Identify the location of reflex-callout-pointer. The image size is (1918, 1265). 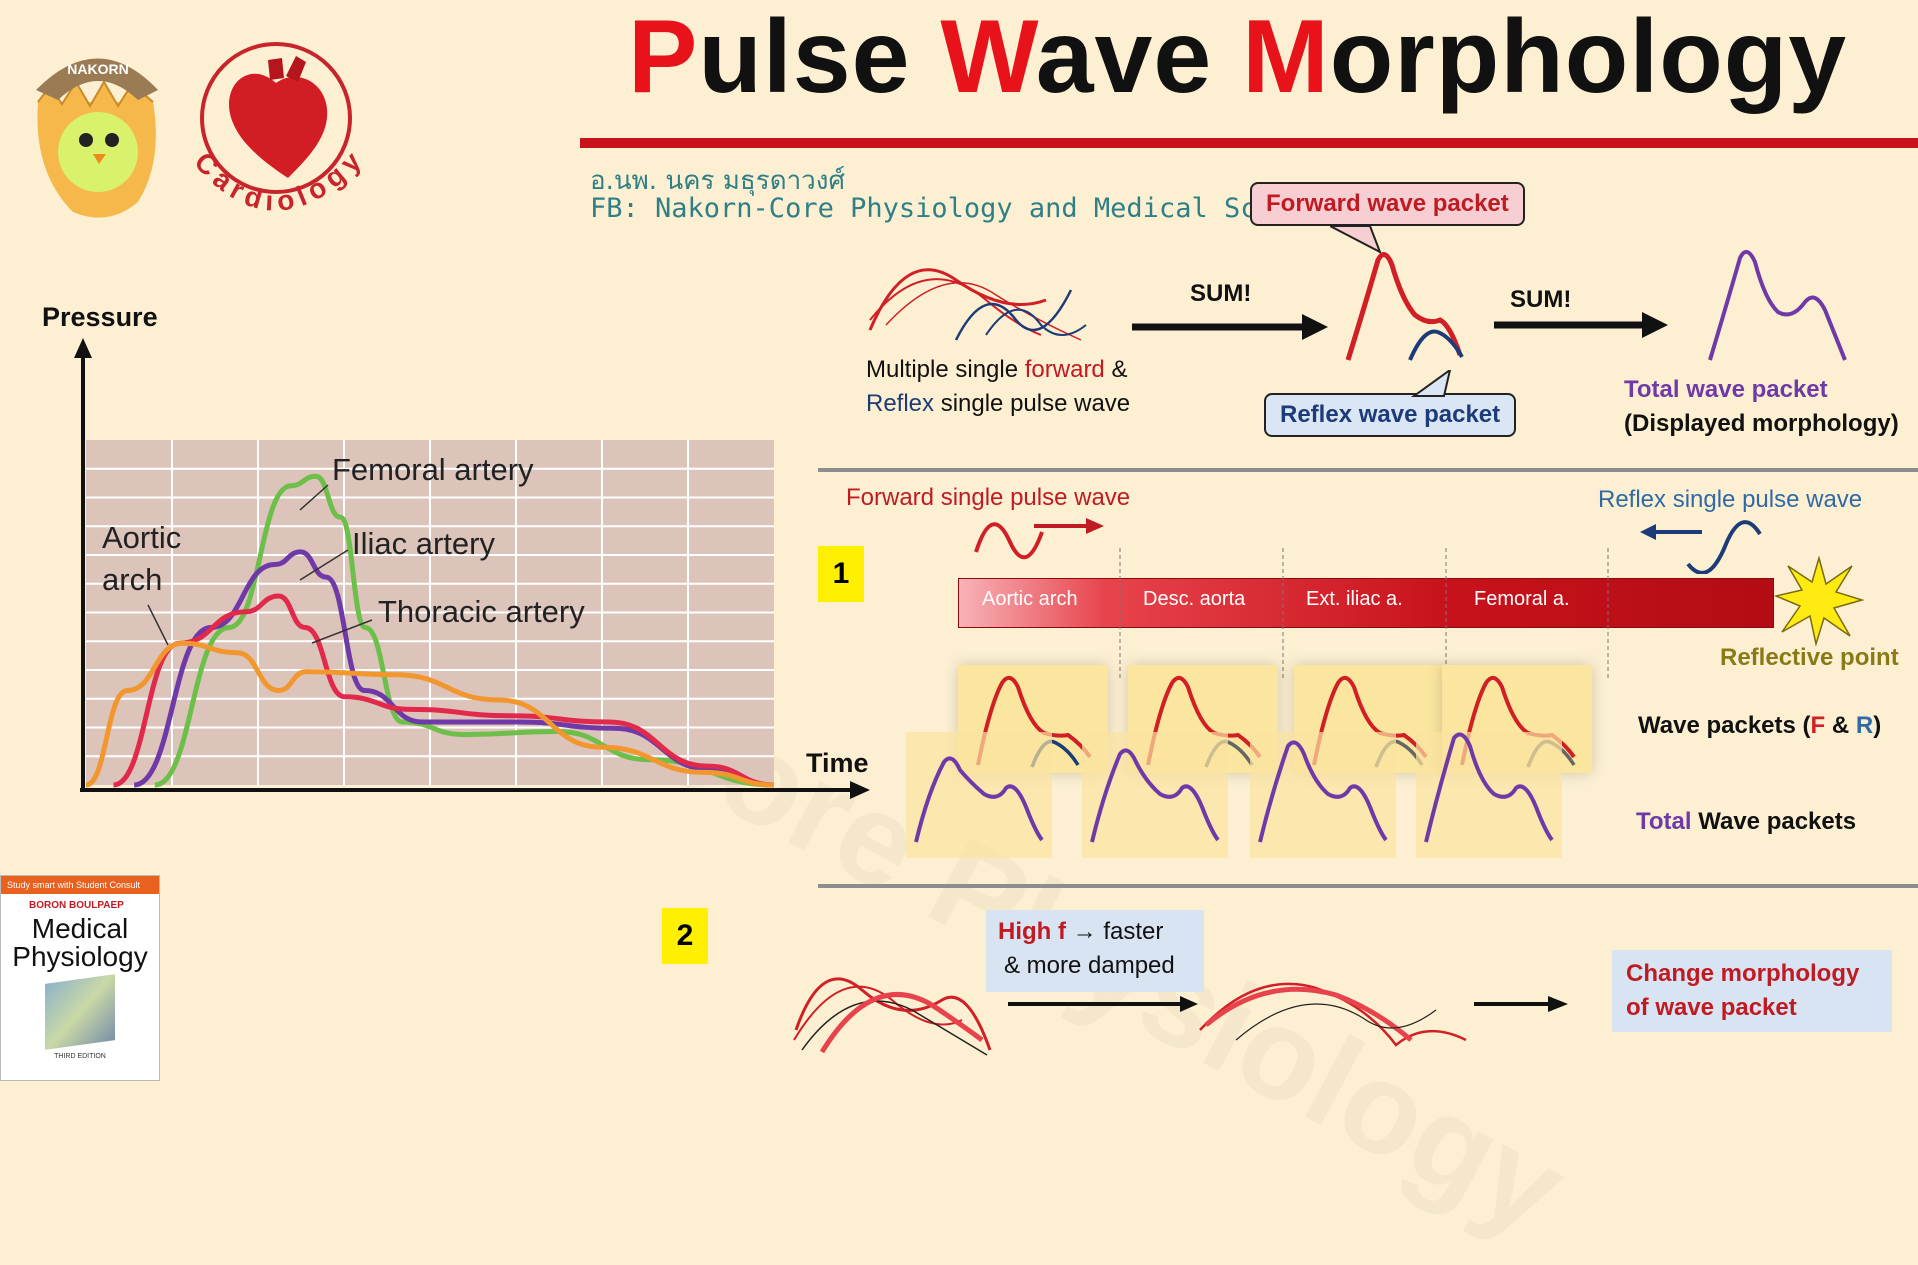
(1431, 383).